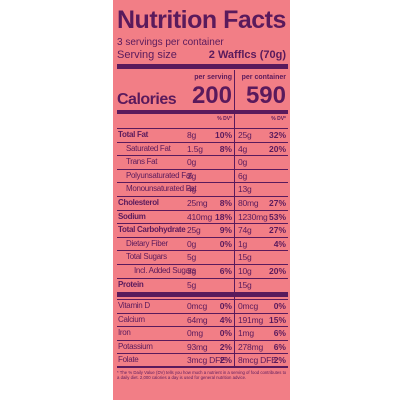 The height and width of the screenshot is (400, 400). Describe the element at coordinates (132, 216) in the screenshot. I see `nutrient-label: Sodium` at that location.